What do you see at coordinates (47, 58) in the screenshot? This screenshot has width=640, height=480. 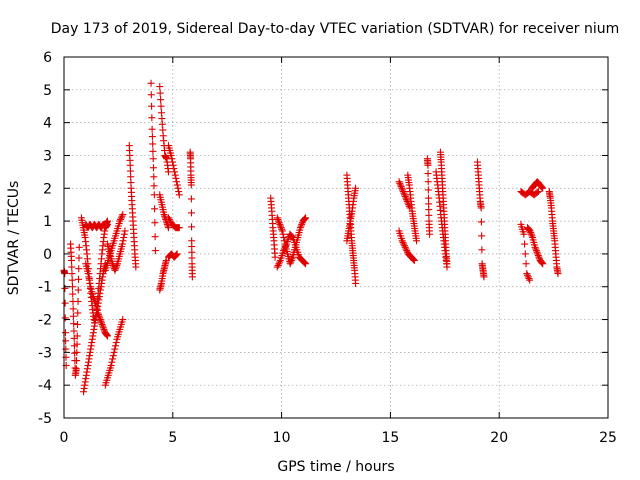 I see `y-tick-label: 6` at bounding box center [47, 58].